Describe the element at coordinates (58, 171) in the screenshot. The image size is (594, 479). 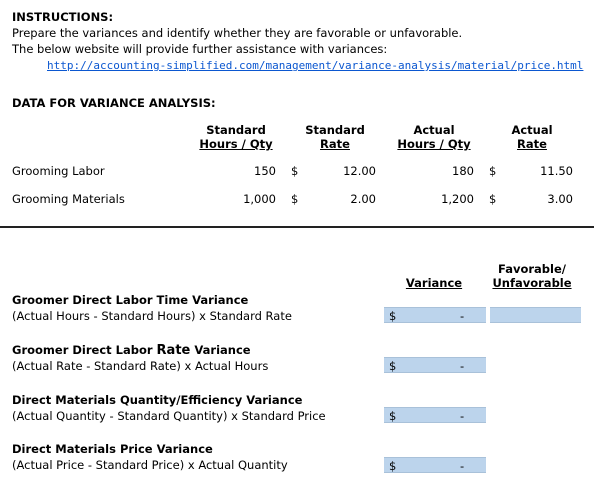
I see `row-label-grooming-labor: Grooming Labor` at that location.